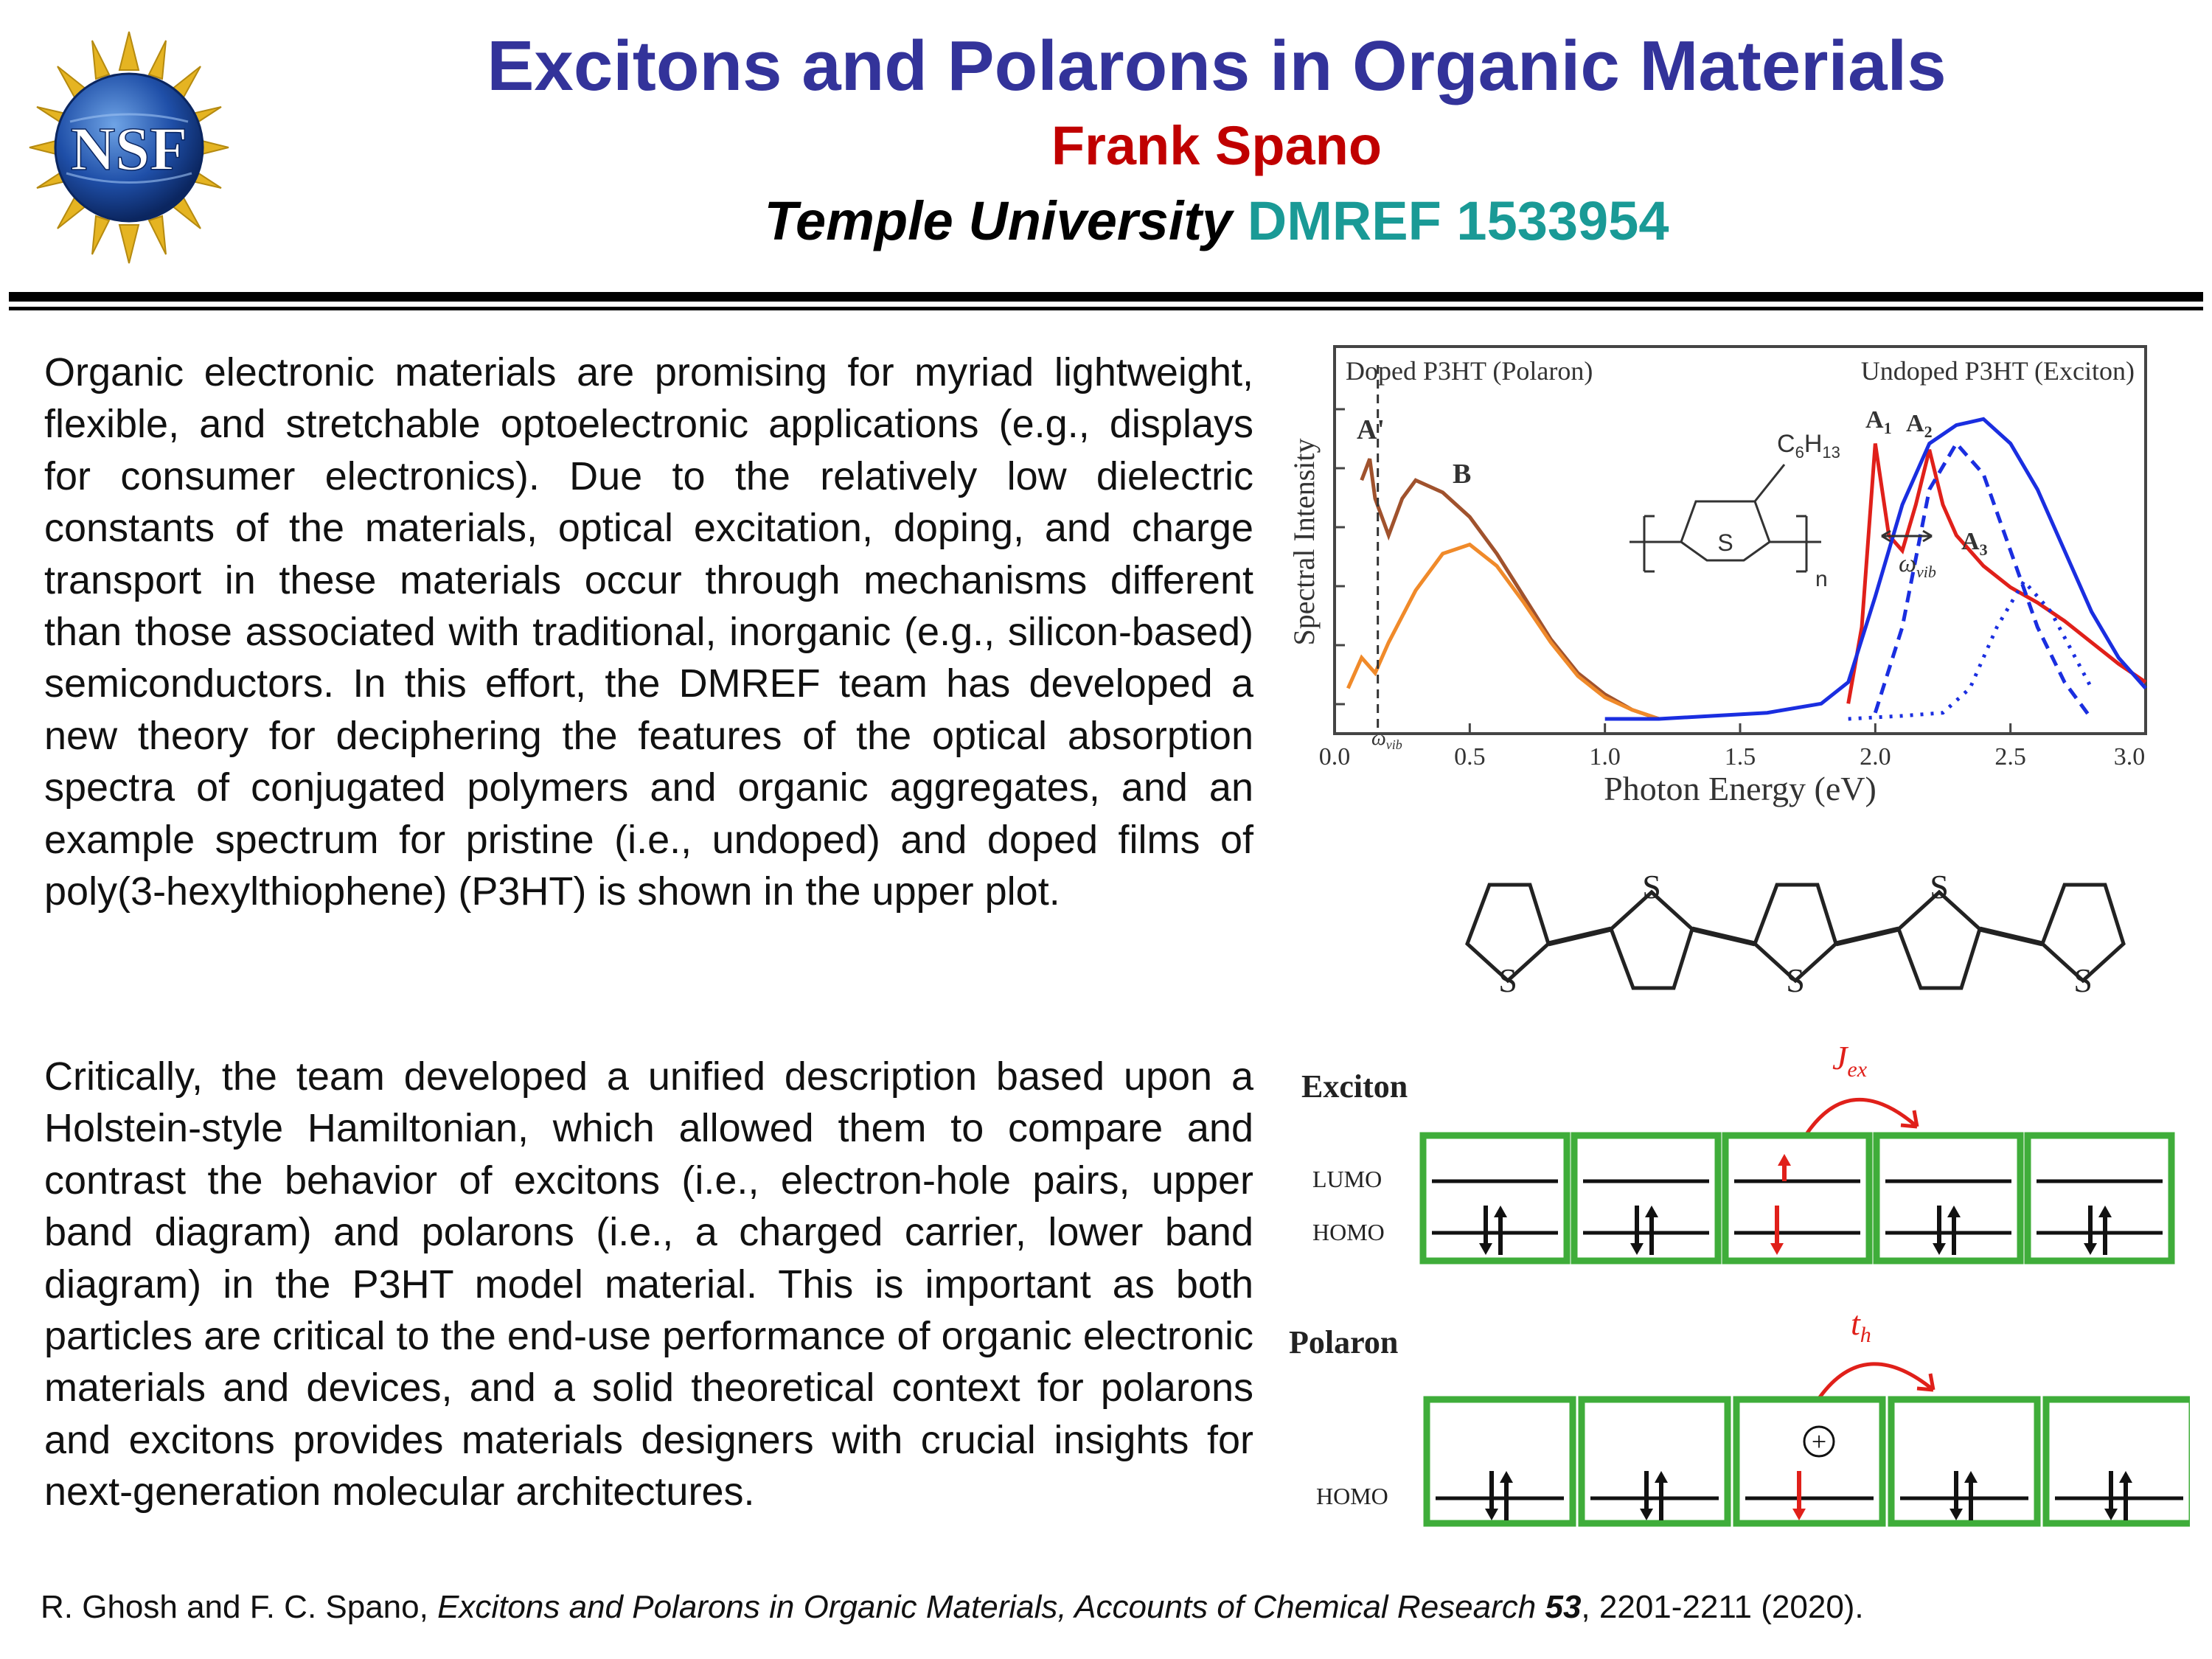  I want to click on oligothiophene-structure: S S S S S, so click(1795, 934).